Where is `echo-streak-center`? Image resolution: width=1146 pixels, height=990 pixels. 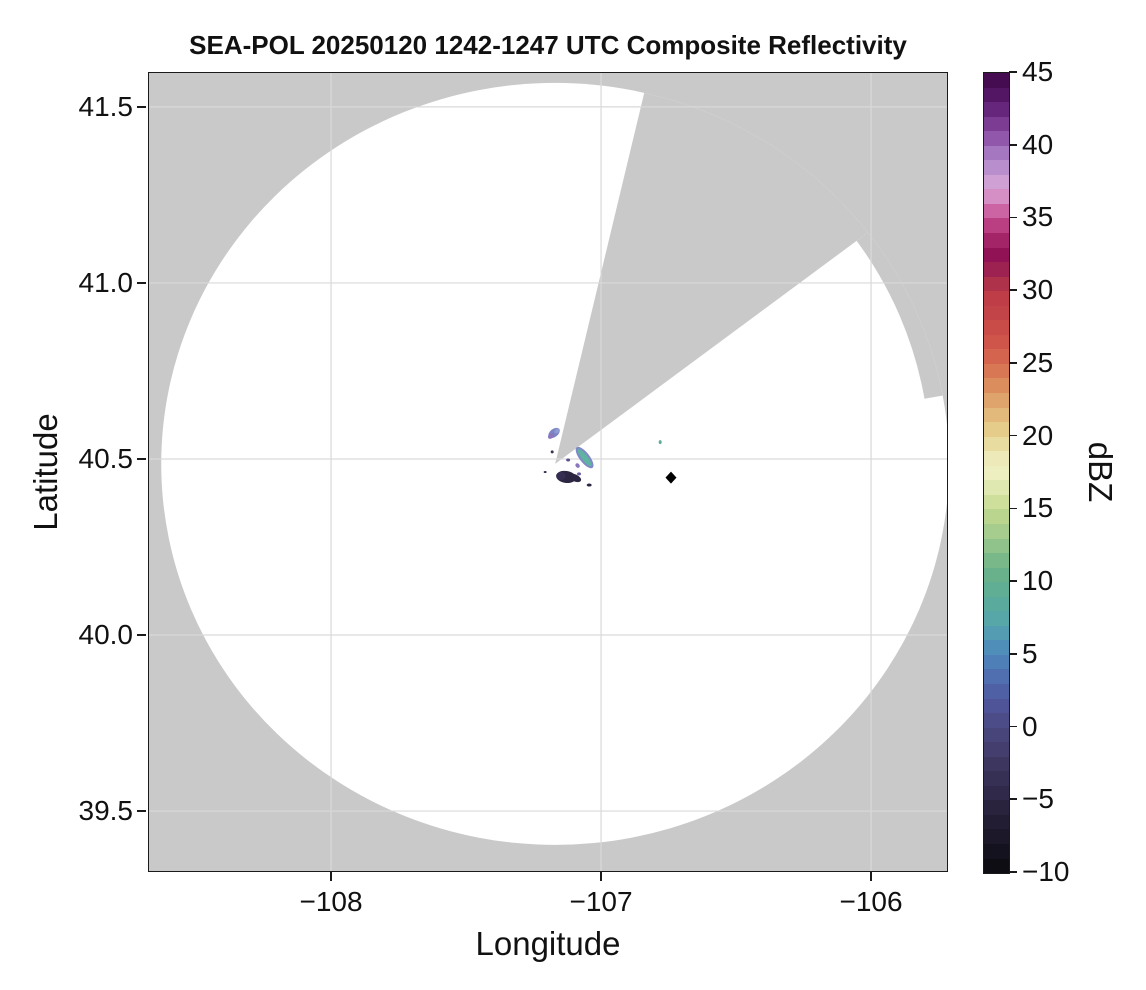
echo-streak-center is located at coordinates (584, 457).